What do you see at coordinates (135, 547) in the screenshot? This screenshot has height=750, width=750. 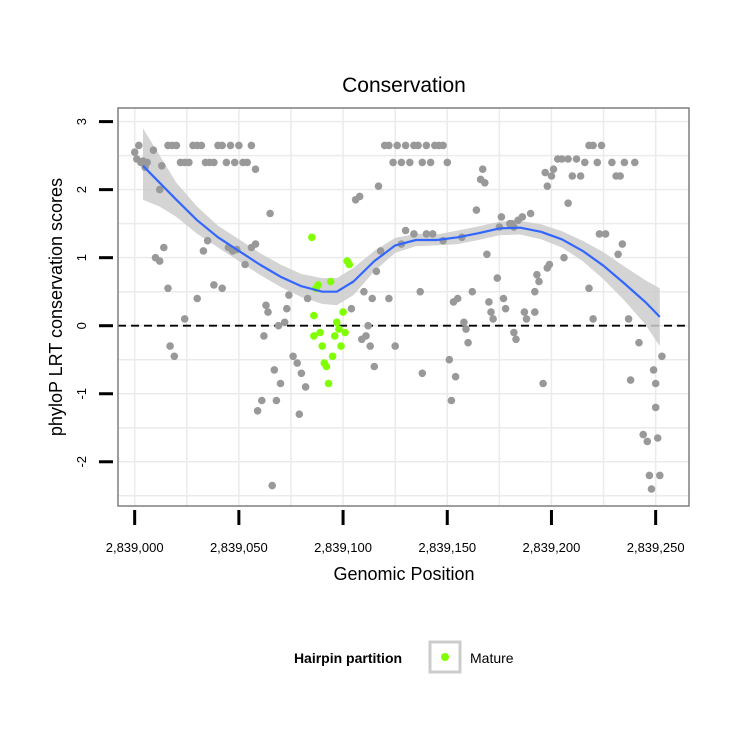 I see `x-tick-label: 2,839,000` at bounding box center [135, 547].